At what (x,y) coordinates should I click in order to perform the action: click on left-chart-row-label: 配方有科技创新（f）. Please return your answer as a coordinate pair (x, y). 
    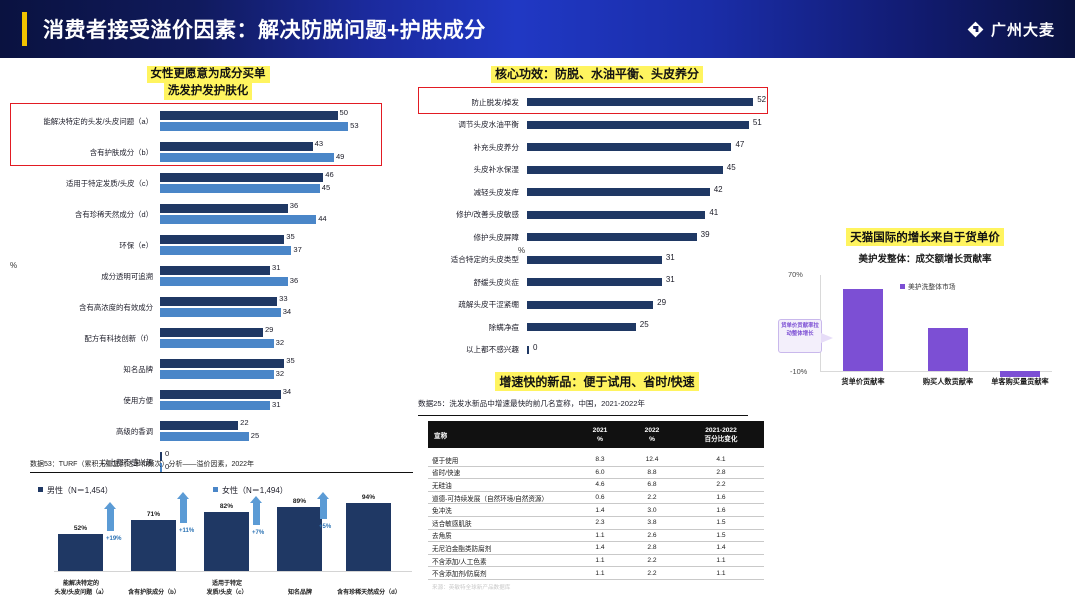
    Looking at the image, I should click on (118, 338).